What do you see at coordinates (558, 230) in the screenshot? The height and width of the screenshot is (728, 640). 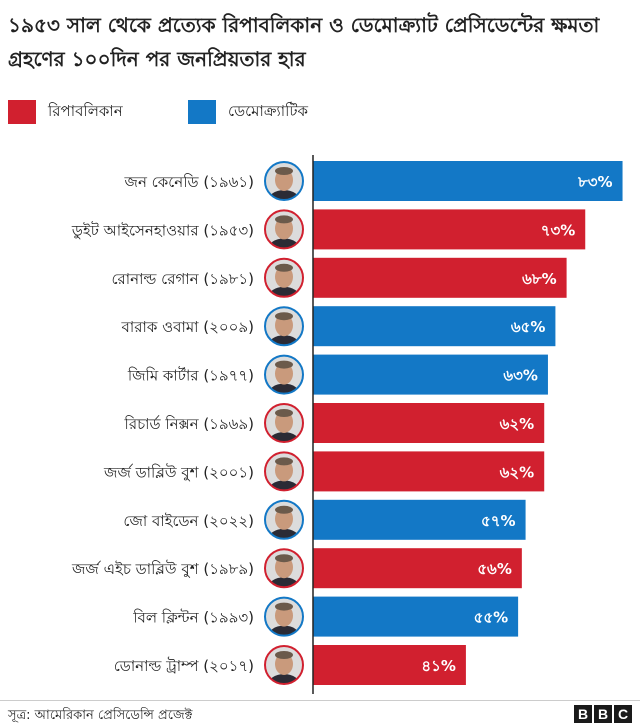 I see `bar-value-label: ৭৩%` at bounding box center [558, 230].